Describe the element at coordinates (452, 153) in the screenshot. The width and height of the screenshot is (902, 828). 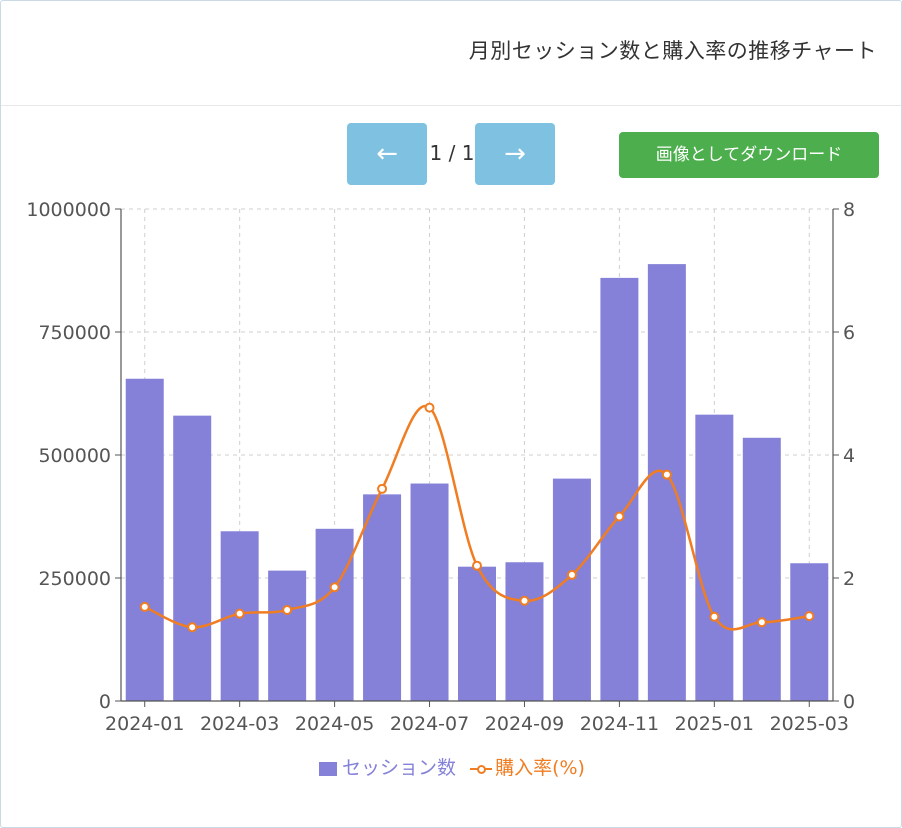
I see `page-indicator: 1 / 1` at that location.